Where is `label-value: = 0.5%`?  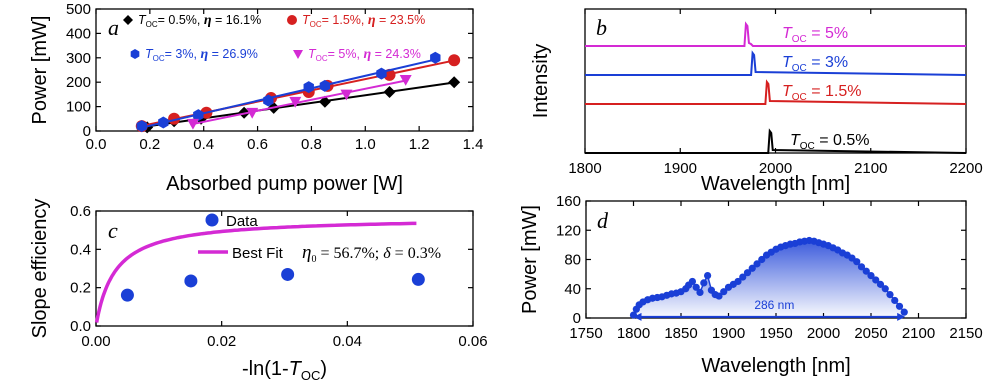
label-value: = 0.5% is located at coordinates (842, 140).